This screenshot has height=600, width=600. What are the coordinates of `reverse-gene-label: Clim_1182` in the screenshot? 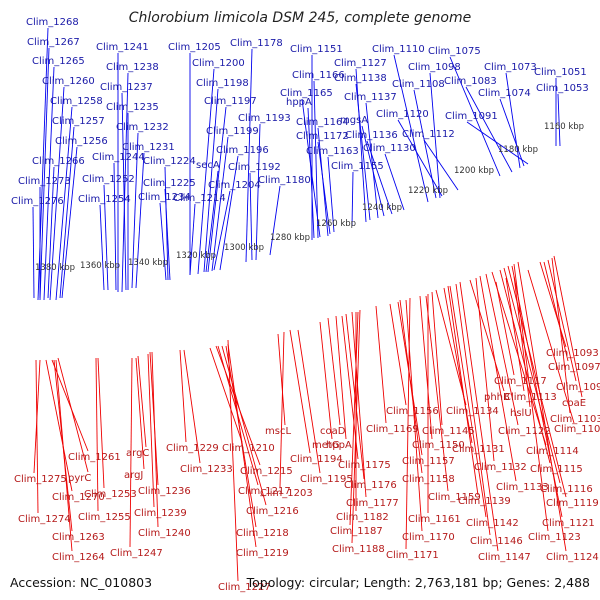 It's located at (362, 517).